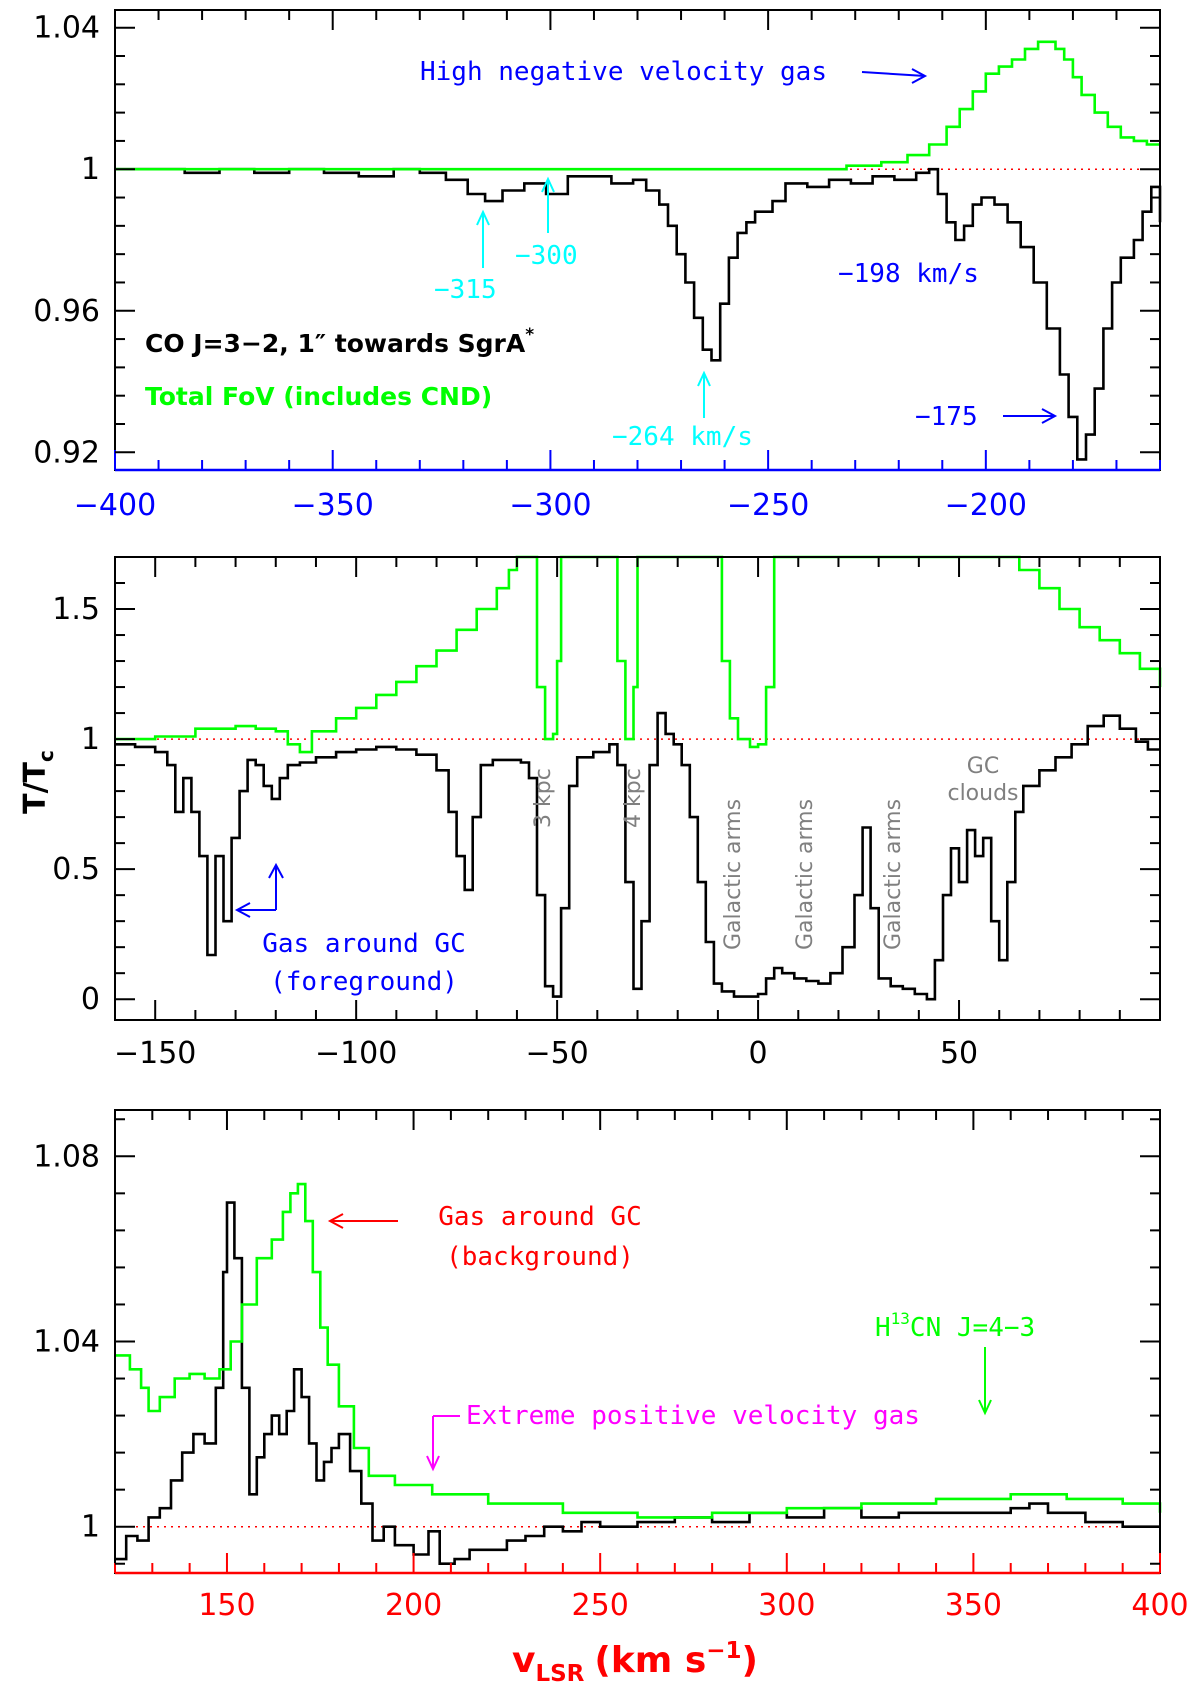 The width and height of the screenshot is (1200, 1694). What do you see at coordinates (955, 1326) in the screenshot?
I see `h13cn-label: H13CN J=4−3` at bounding box center [955, 1326].